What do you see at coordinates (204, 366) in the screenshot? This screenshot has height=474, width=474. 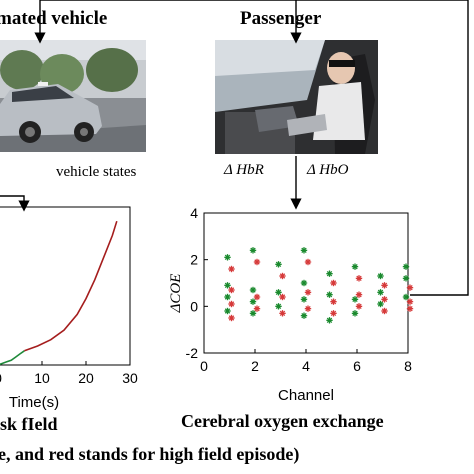 I see `coe-x-tick-label: 0` at bounding box center [204, 366].